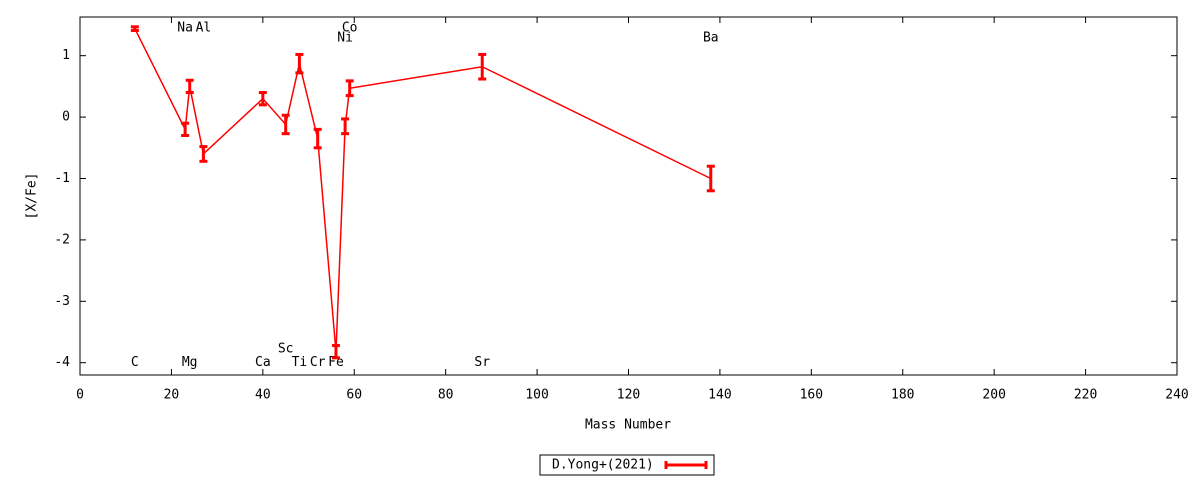 The height and width of the screenshot is (480, 1200). What do you see at coordinates (628, 425) in the screenshot?
I see `x-axis-label: Mass Number` at bounding box center [628, 425].